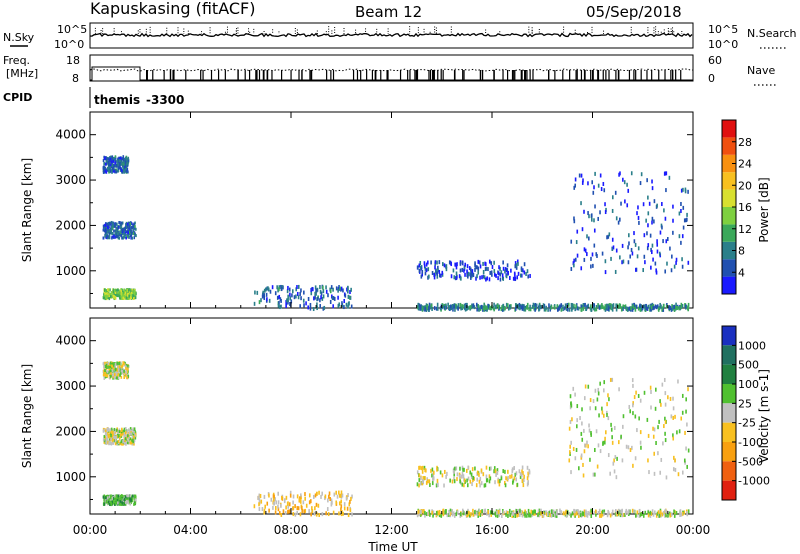 Image resolution: width=800 pixels, height=554 pixels. What do you see at coordinates (90, 530) in the screenshot?
I see `x-tick-label: 00:00` at bounding box center [90, 530].